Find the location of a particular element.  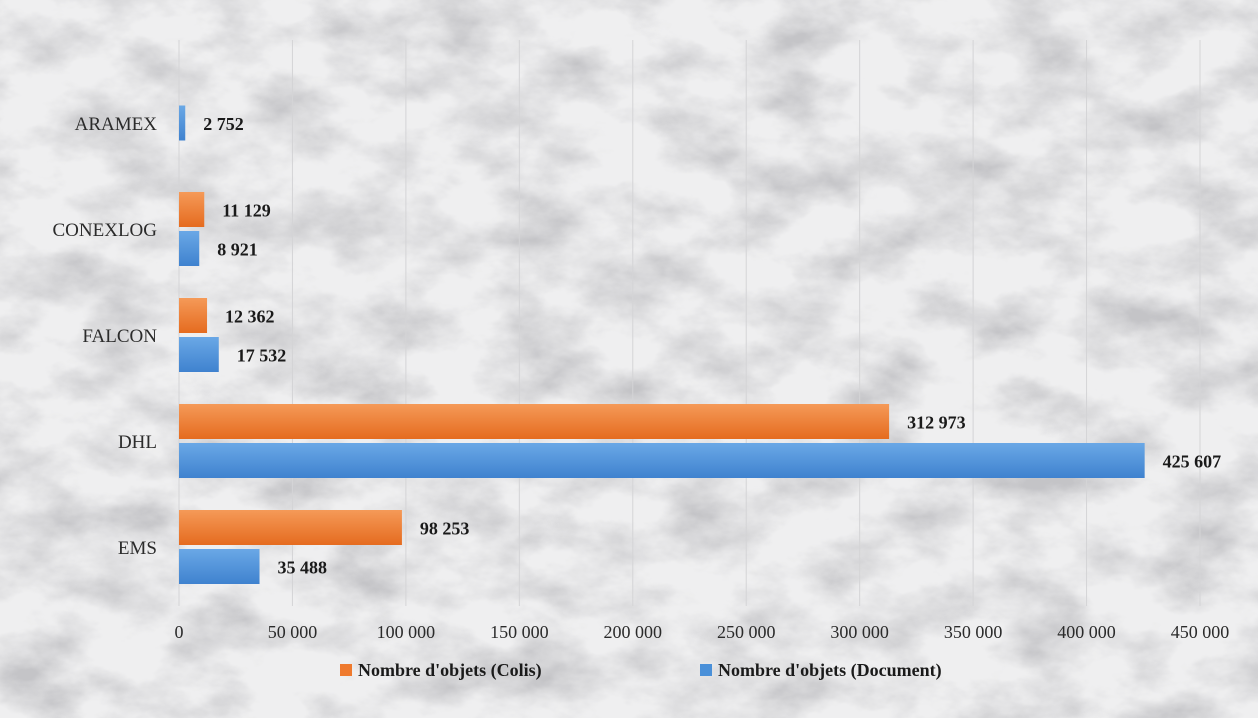

category-label: ARAMEX is located at coordinates (116, 124).